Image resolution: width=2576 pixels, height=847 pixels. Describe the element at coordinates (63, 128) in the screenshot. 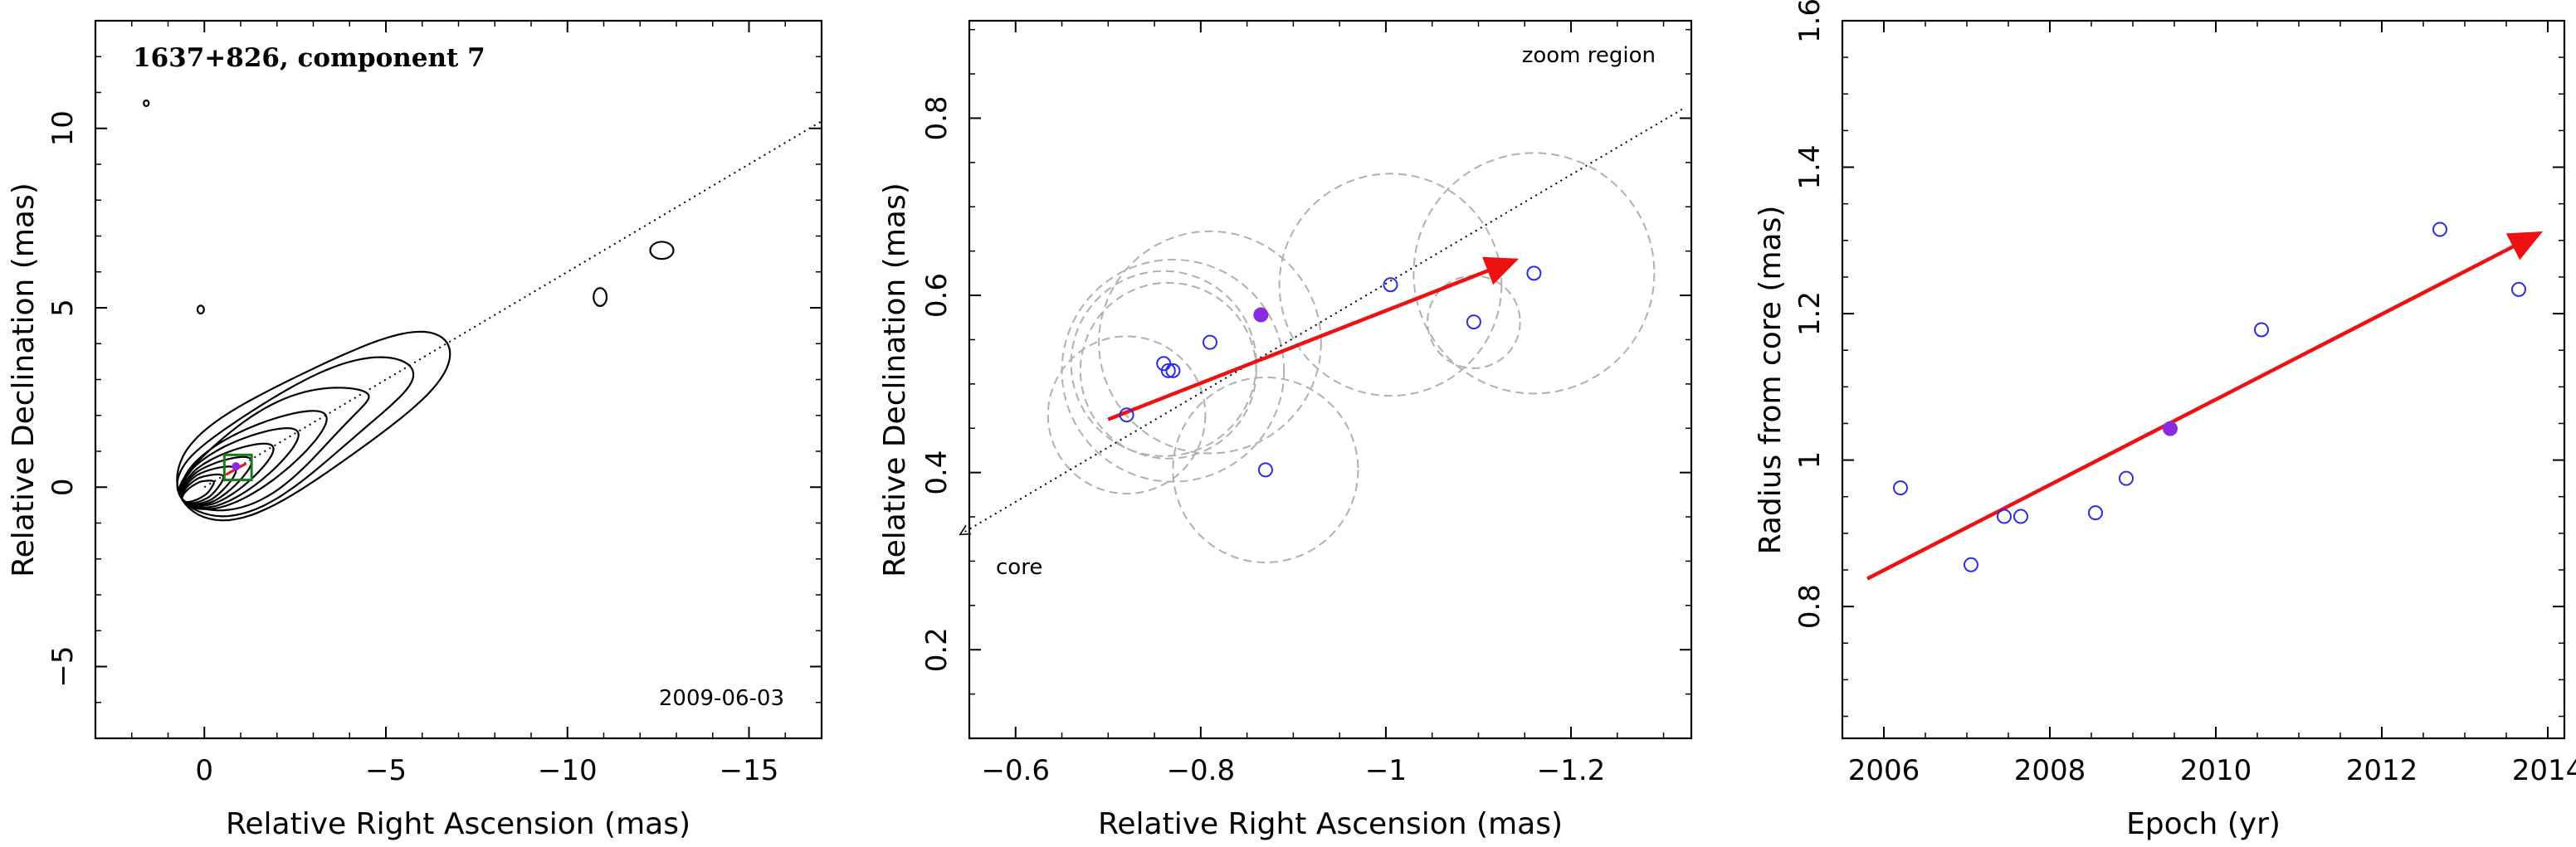

I see `y-tick-label: 10` at that location.